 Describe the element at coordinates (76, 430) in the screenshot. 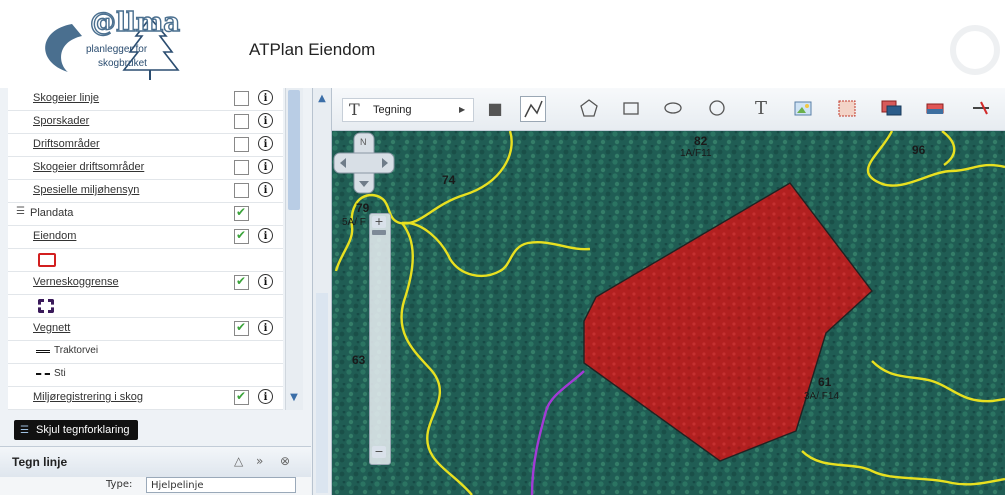

I see `toggle-legend-button: ☰ Skjul tegnforklaring` at that location.